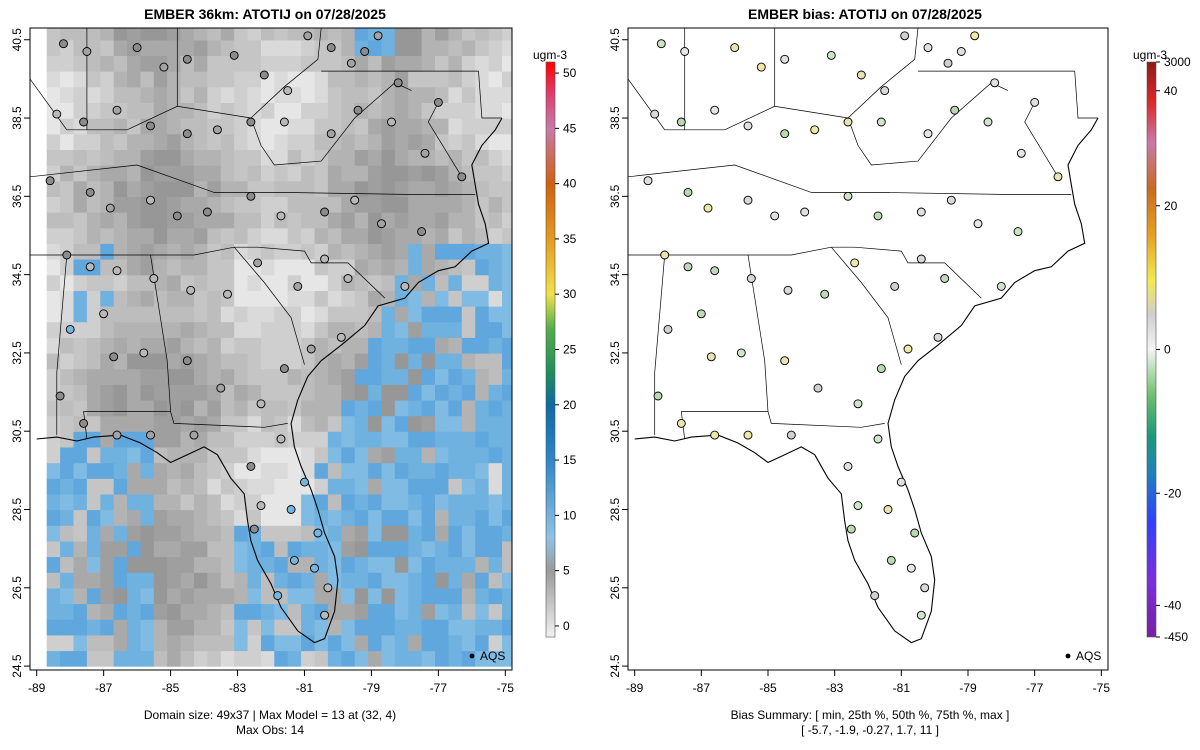  What do you see at coordinates (439, 688) in the screenshot?
I see `left-x-tick-label-6: -77` at bounding box center [439, 688].